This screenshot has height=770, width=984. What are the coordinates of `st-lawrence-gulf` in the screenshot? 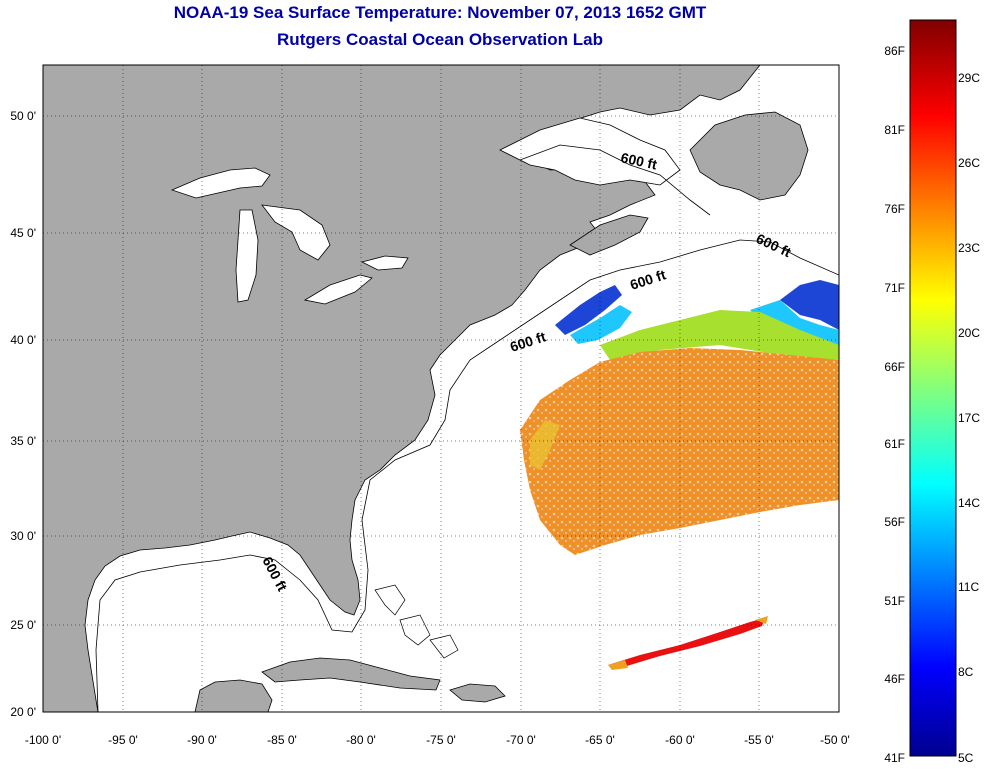 It's located at (590, 151).